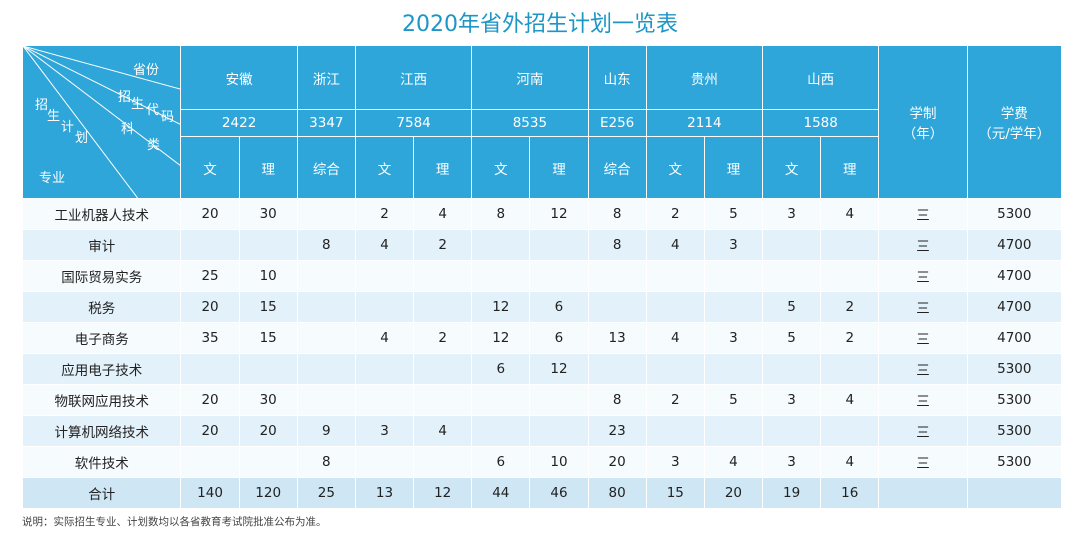  I want to click on corner-label-plan-2: 生, so click(54, 116).